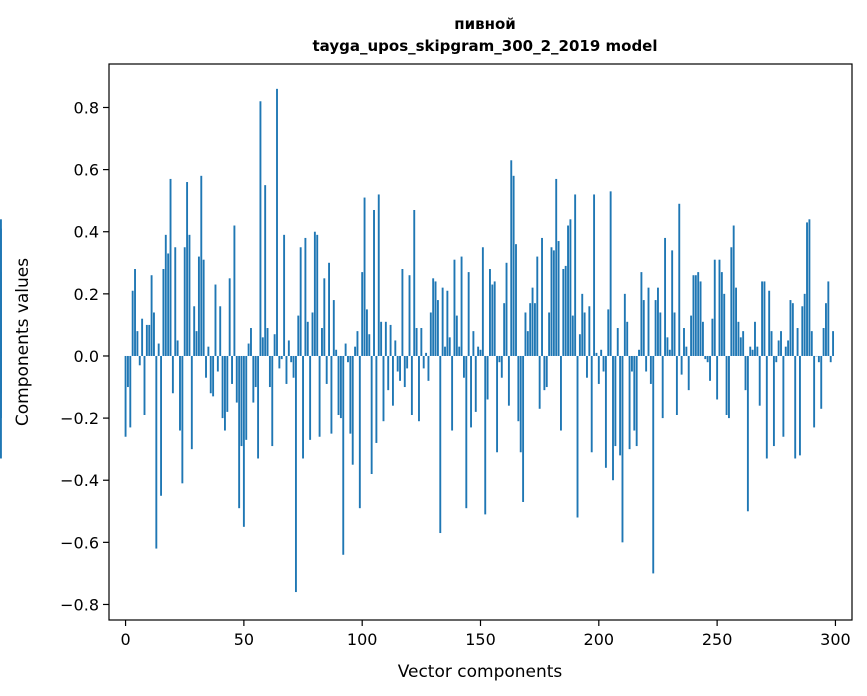  Describe the element at coordinates (79, 480) in the screenshot. I see `y-tick-label: −0.4` at that location.